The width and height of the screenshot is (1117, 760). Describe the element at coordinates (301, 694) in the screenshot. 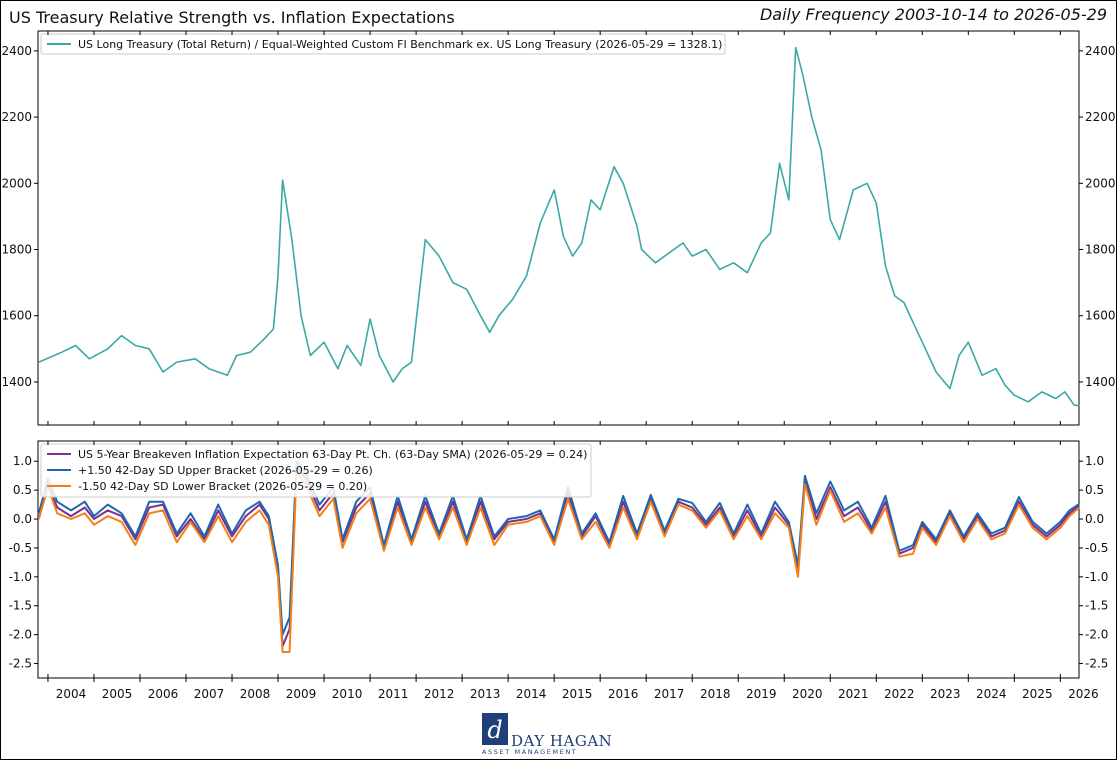

I see `x-tick-label: 2009` at that location.